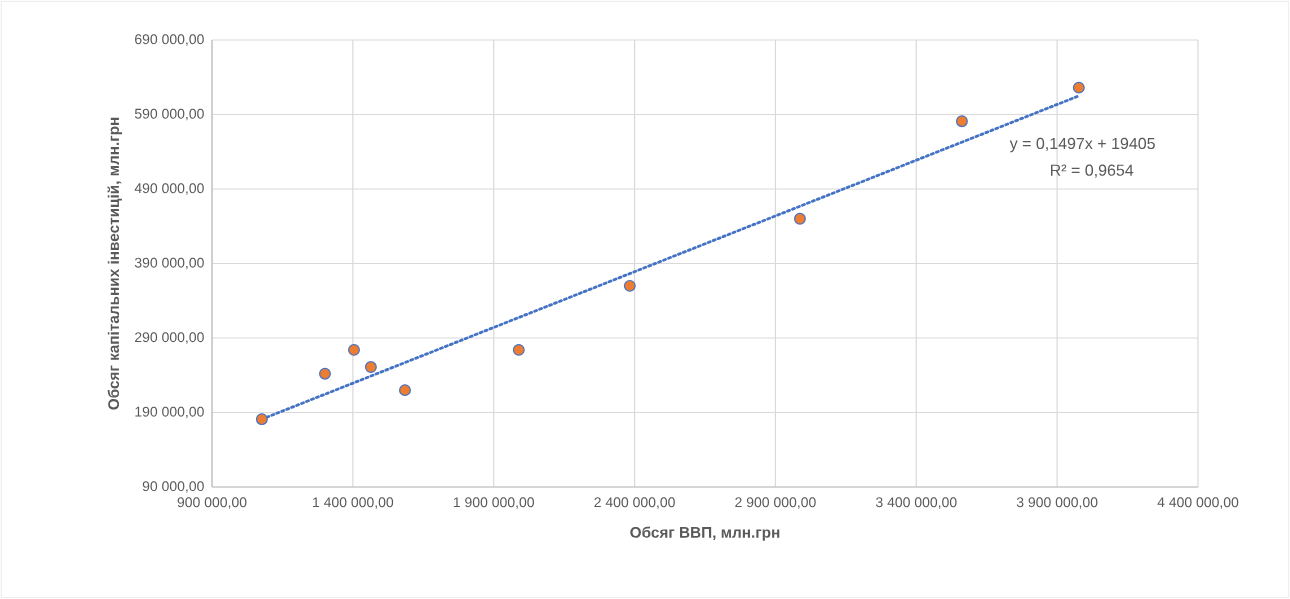  Describe the element at coordinates (115, 263) in the screenshot. I see `y-axis-title: Обсяг капітальних інвестицій, млн.грн` at that location.